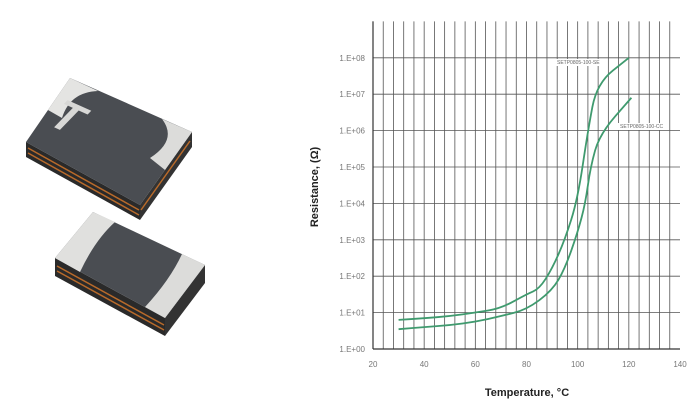 The image size is (700, 420). I want to click on x-tick-labels: 20 40 60 80 100 120 140, so click(528, 364).